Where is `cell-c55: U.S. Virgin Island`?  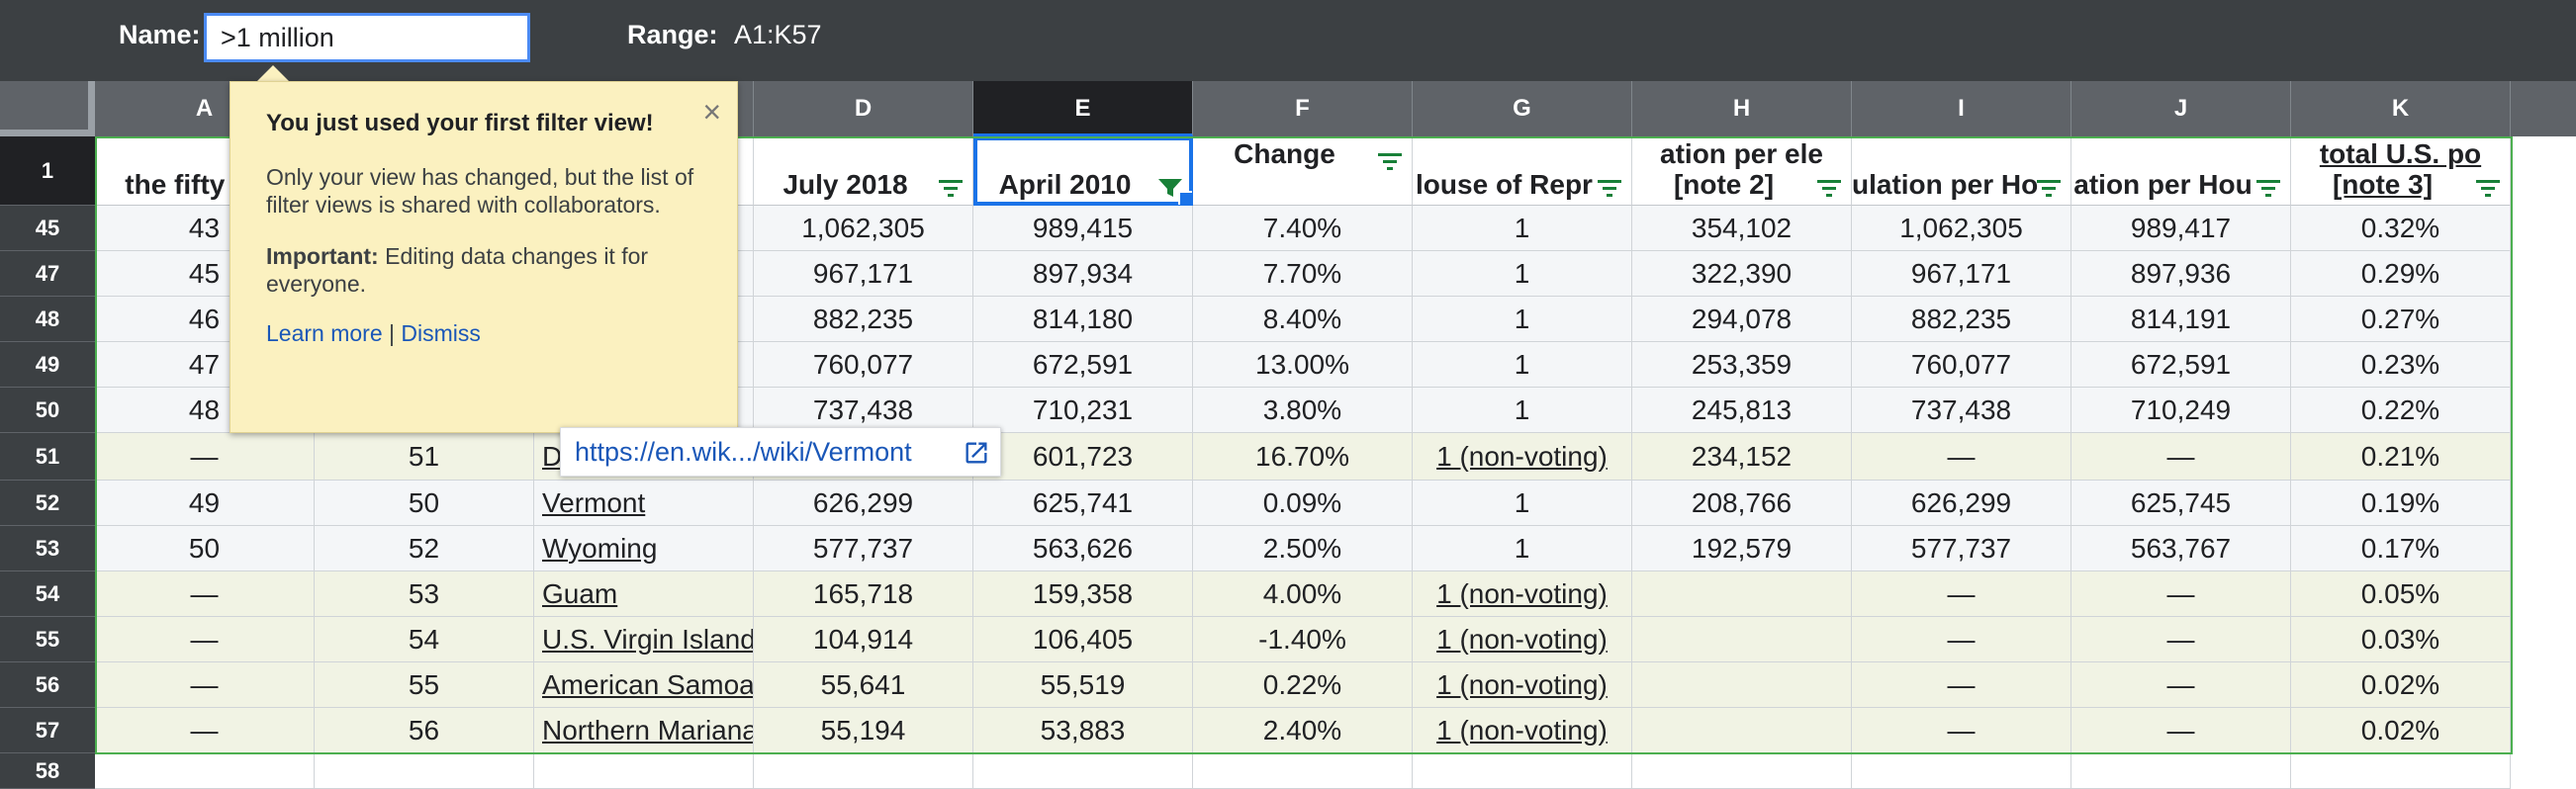 cell-c55: U.S. Virgin Island is located at coordinates (644, 639).